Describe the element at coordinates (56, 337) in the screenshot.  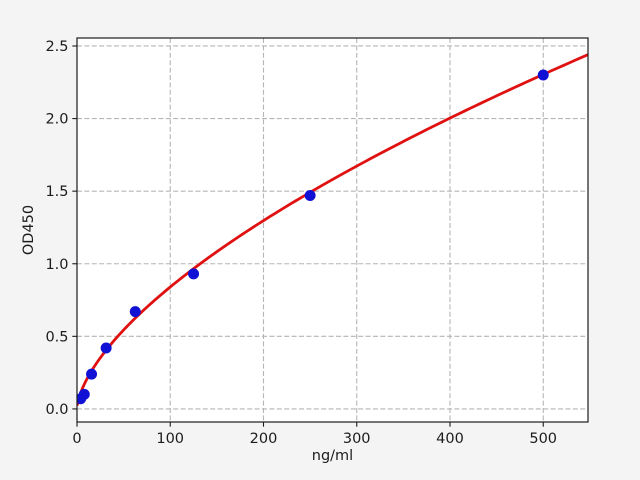
I see `y-tick-label: 0.5` at that location.